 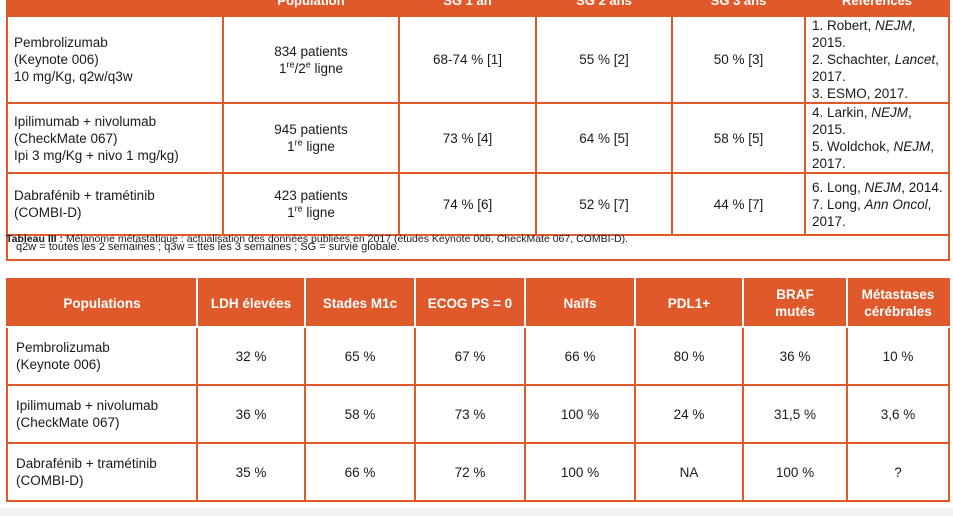 What do you see at coordinates (467, 138) in the screenshot?
I see `sg1-cell: 73 % [4]` at bounding box center [467, 138].